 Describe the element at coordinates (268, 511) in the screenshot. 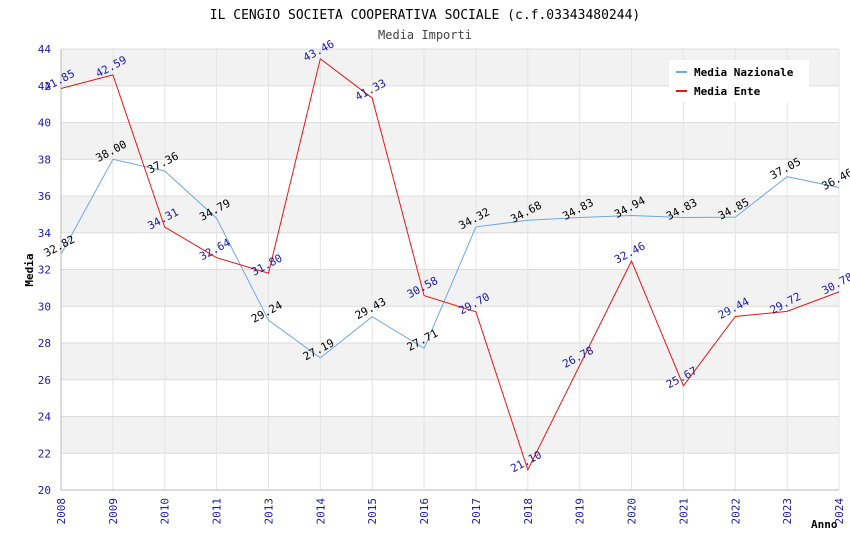

I see `x-tick-label: 2013` at that location.